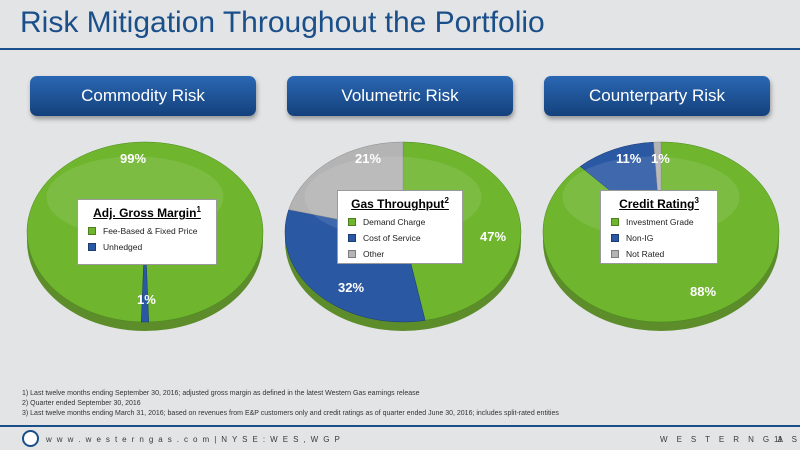 Image resolution: width=800 pixels, height=450 pixels. What do you see at coordinates (401, 238) in the screenshot?
I see `legend-item: Cost of Service` at bounding box center [401, 238].